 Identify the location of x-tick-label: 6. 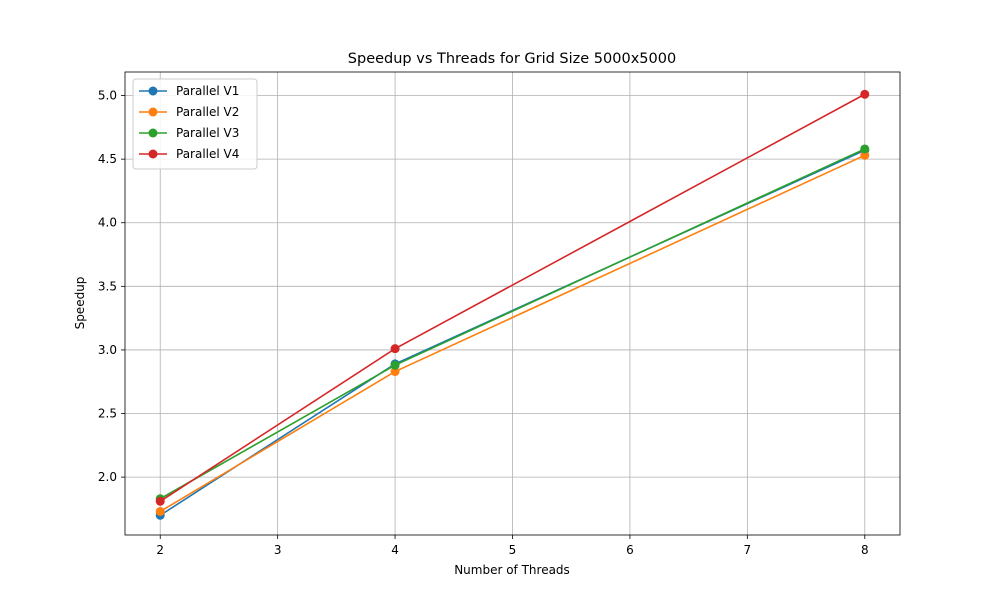
(630, 550).